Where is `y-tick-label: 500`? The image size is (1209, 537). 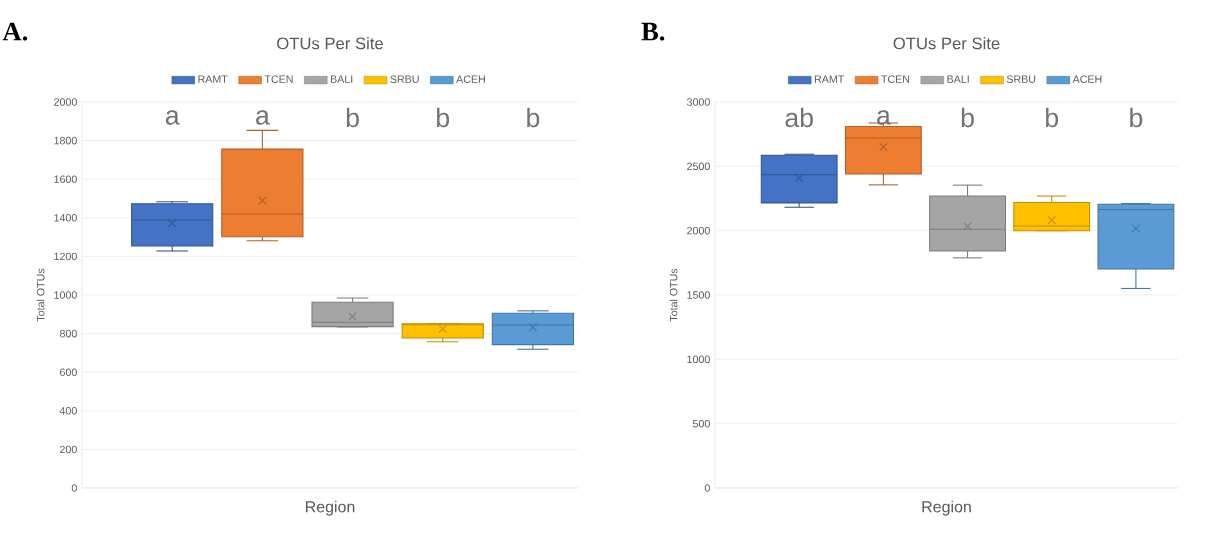 y-tick-label: 500 is located at coordinates (701, 423).